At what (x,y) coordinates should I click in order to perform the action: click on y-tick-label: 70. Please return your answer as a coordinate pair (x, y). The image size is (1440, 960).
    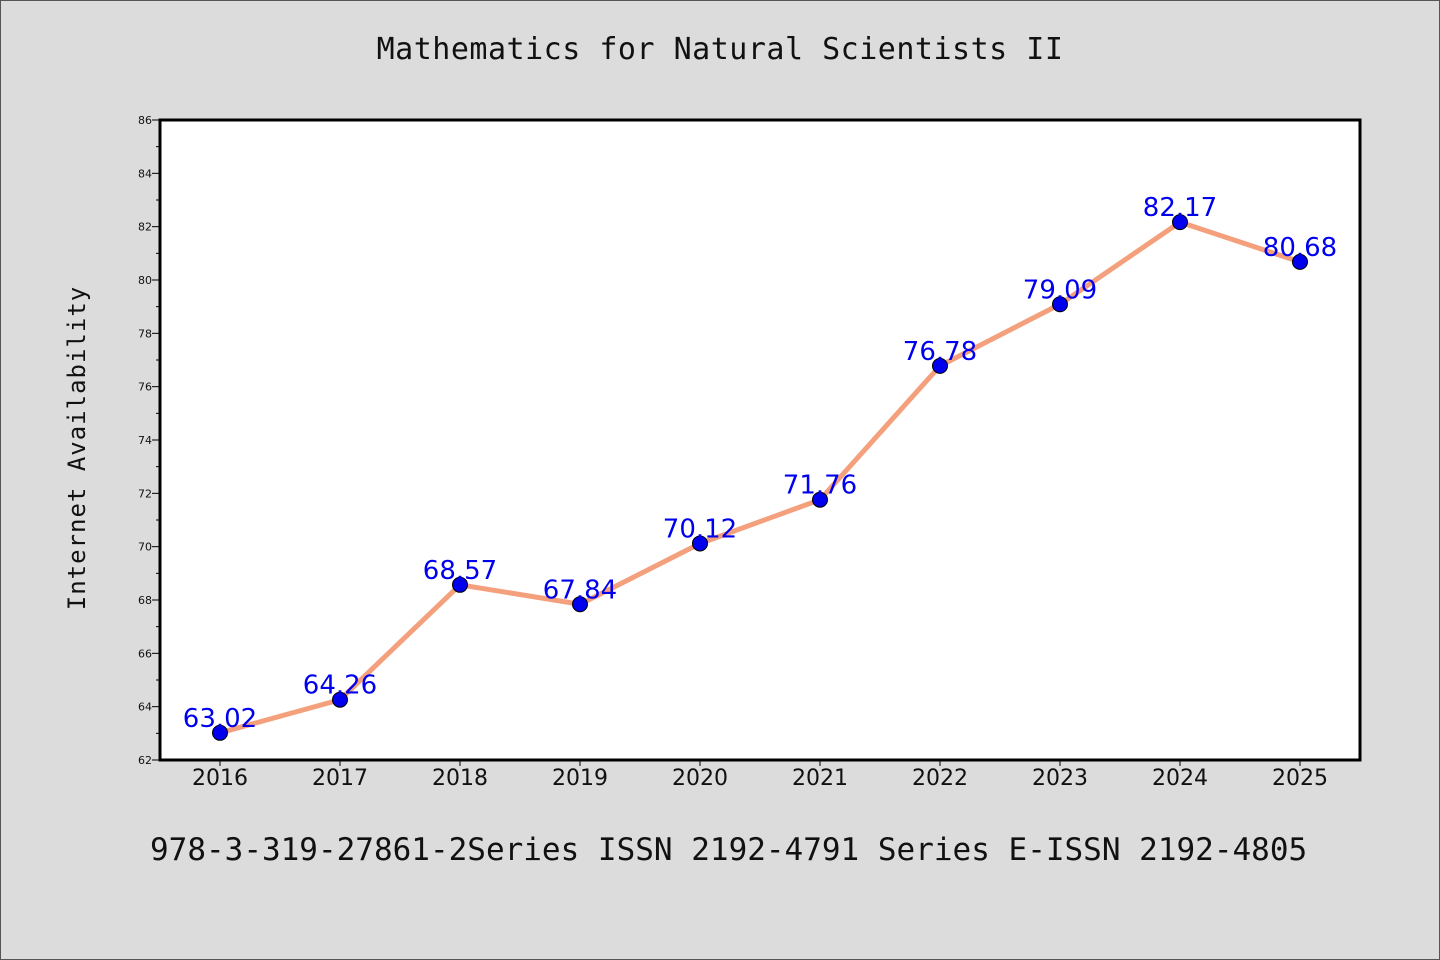
    Looking at the image, I should click on (145, 547).